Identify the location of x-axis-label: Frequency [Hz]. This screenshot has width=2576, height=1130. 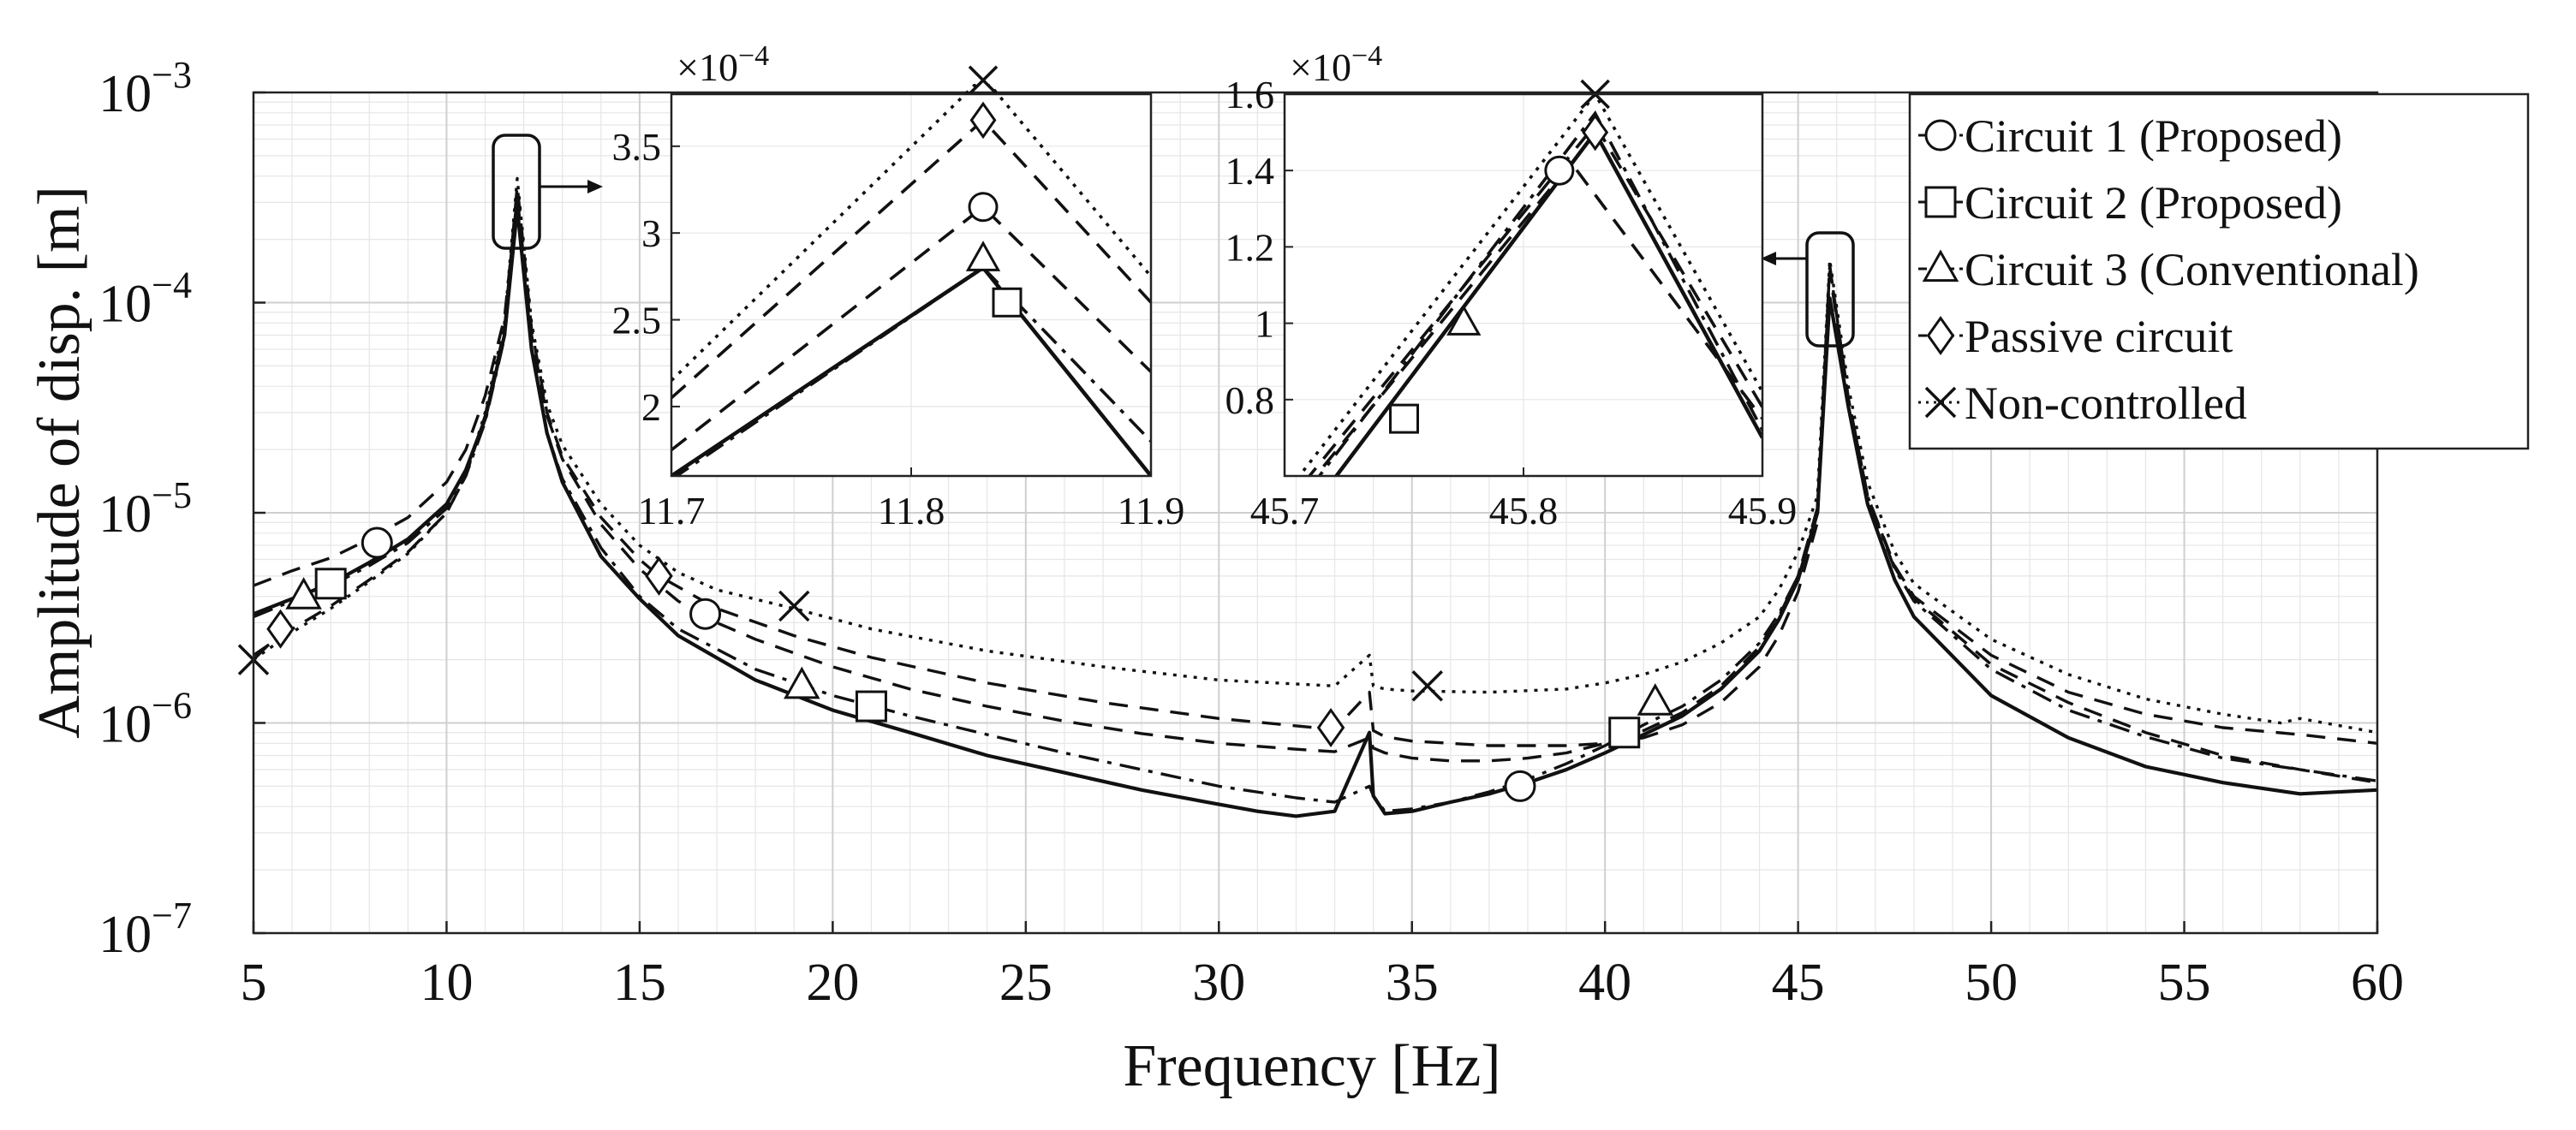
(1311, 1066).